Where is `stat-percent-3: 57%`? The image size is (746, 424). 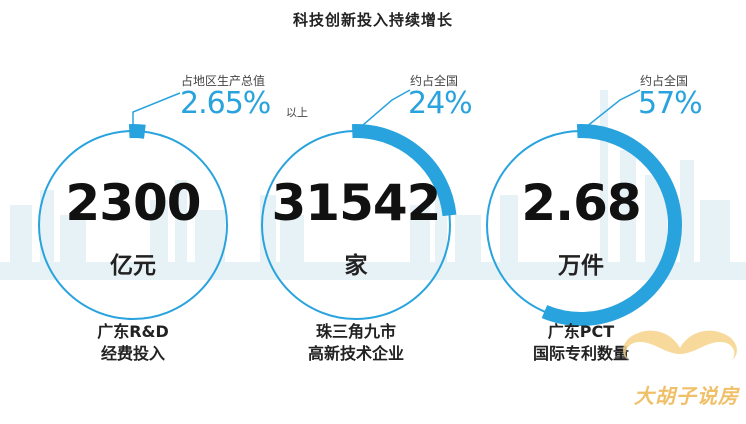
stat-percent-3: 57% is located at coordinates (670, 103).